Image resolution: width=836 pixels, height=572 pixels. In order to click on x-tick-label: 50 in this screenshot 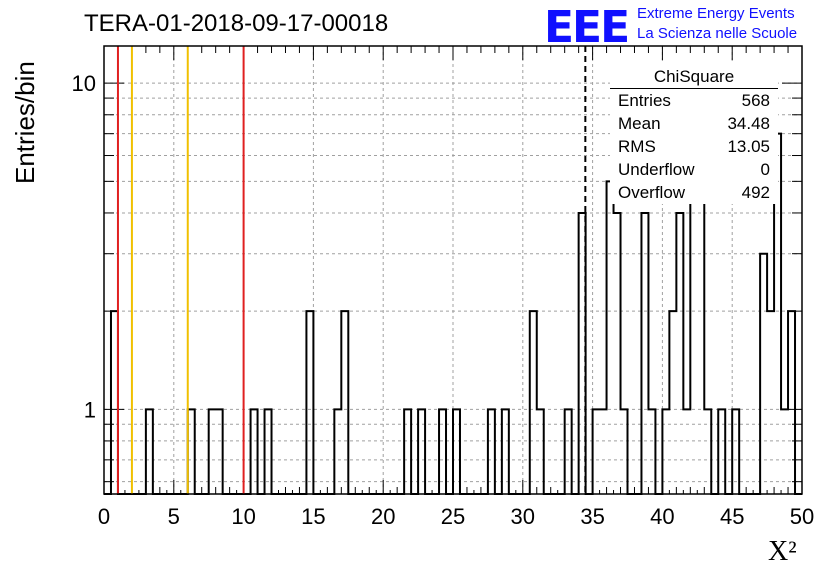, I will do `click(802, 516)`.